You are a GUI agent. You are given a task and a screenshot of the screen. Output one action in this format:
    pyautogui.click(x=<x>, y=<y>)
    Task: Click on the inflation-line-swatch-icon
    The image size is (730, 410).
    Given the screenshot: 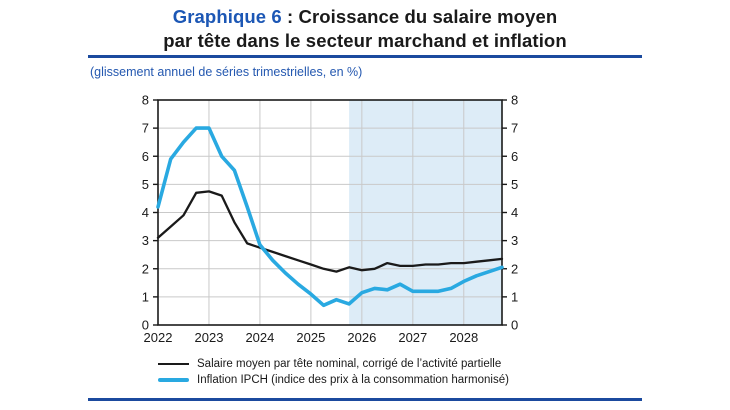 What is the action you would take?
    pyautogui.click(x=173, y=380)
    